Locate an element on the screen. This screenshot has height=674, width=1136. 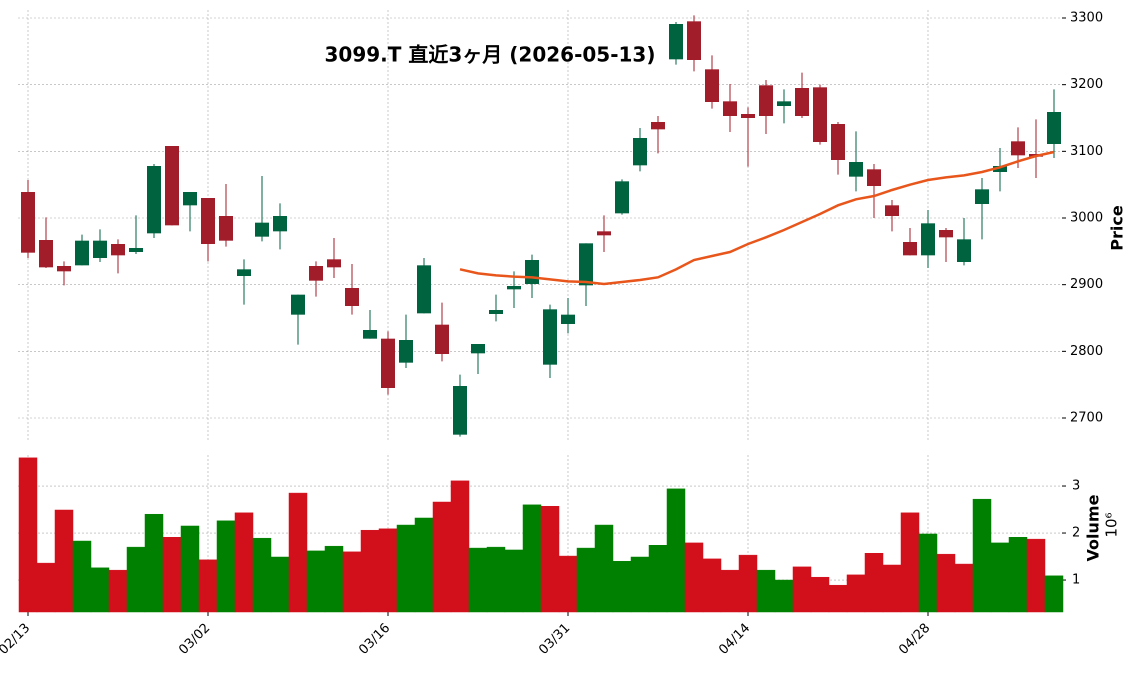
chart-title: 3099.T 直近3ヶ月 (2026-05-13) is located at coordinates (490, 55).